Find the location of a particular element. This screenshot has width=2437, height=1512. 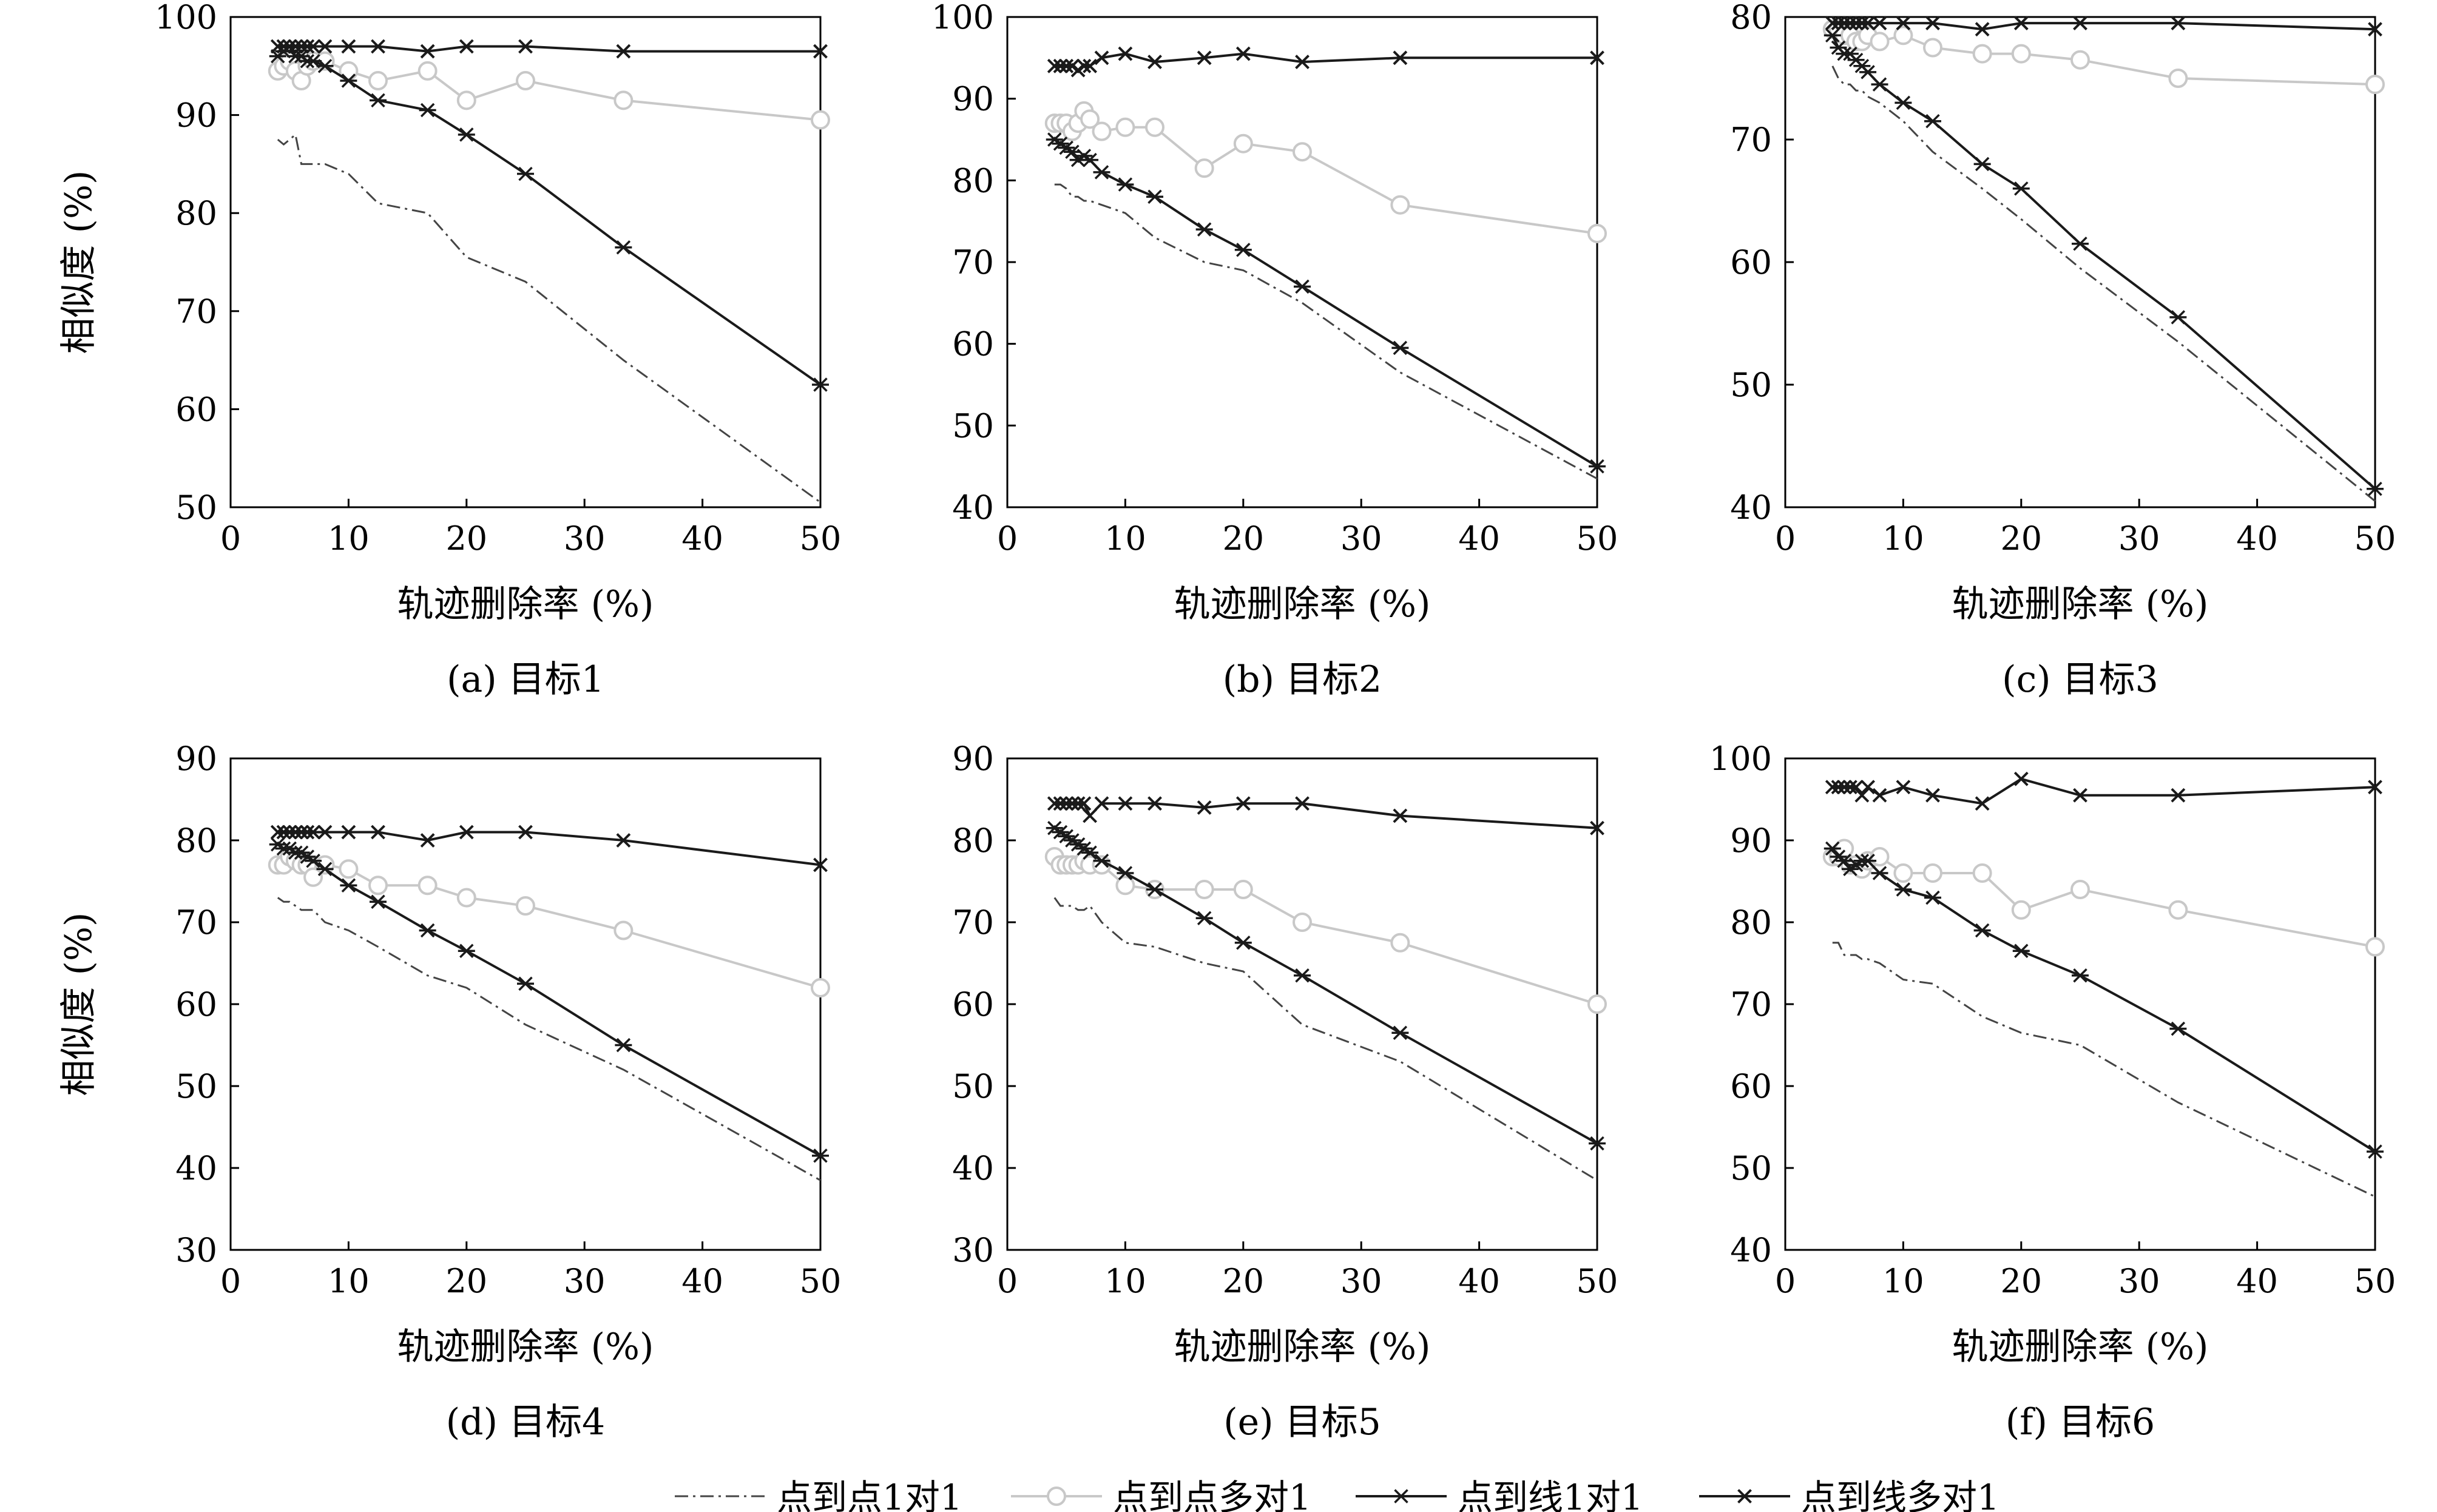

subplot-caption: (a) 目标1 is located at coordinates (525, 680).